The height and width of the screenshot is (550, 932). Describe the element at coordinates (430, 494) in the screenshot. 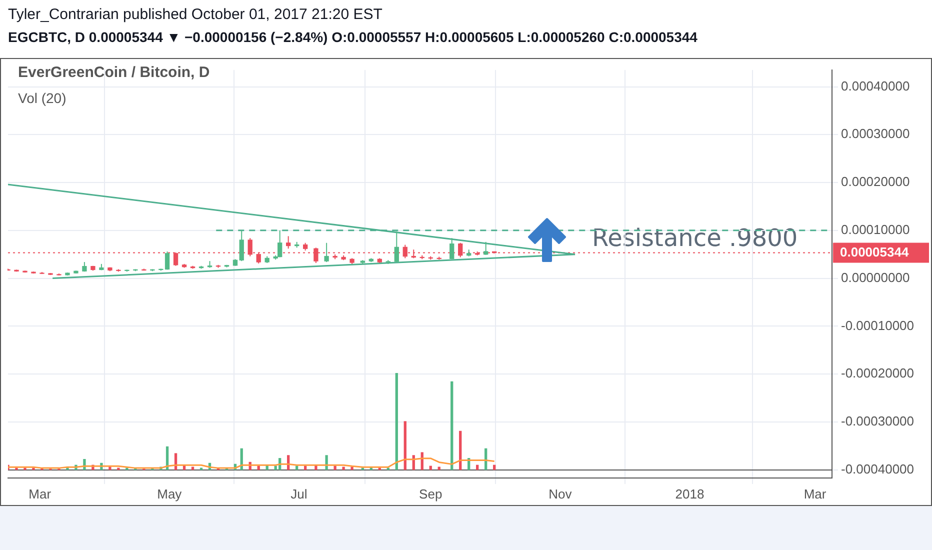

I see `x-tick-label: Sep` at that location.